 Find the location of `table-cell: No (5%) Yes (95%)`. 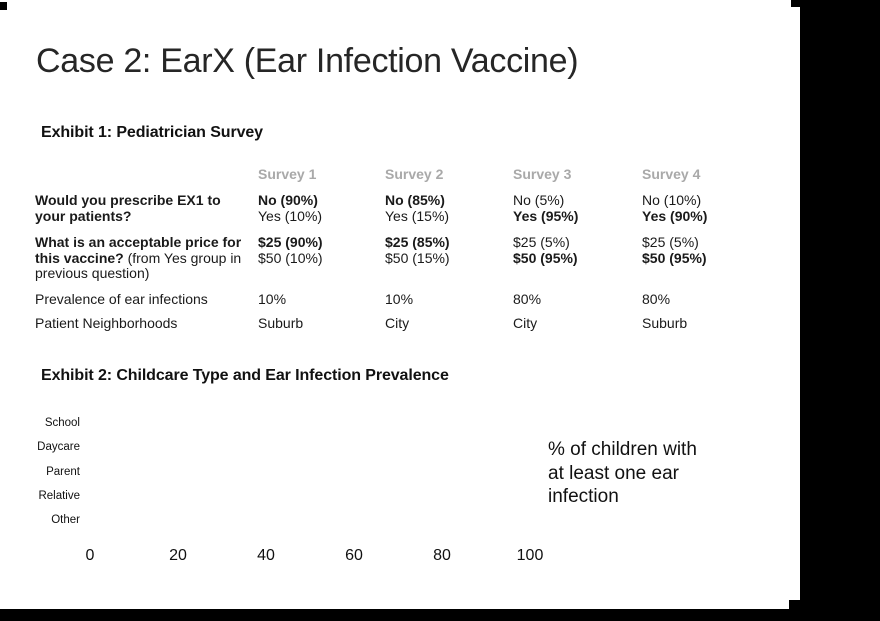

table-cell: No (5%) Yes (95%) is located at coordinates (546, 208).